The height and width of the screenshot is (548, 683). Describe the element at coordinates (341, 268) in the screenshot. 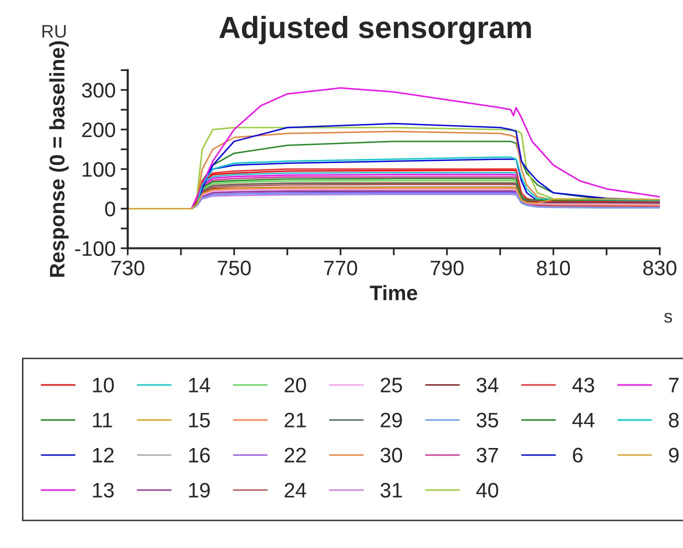

I see `x-tick-label: 770` at that location.